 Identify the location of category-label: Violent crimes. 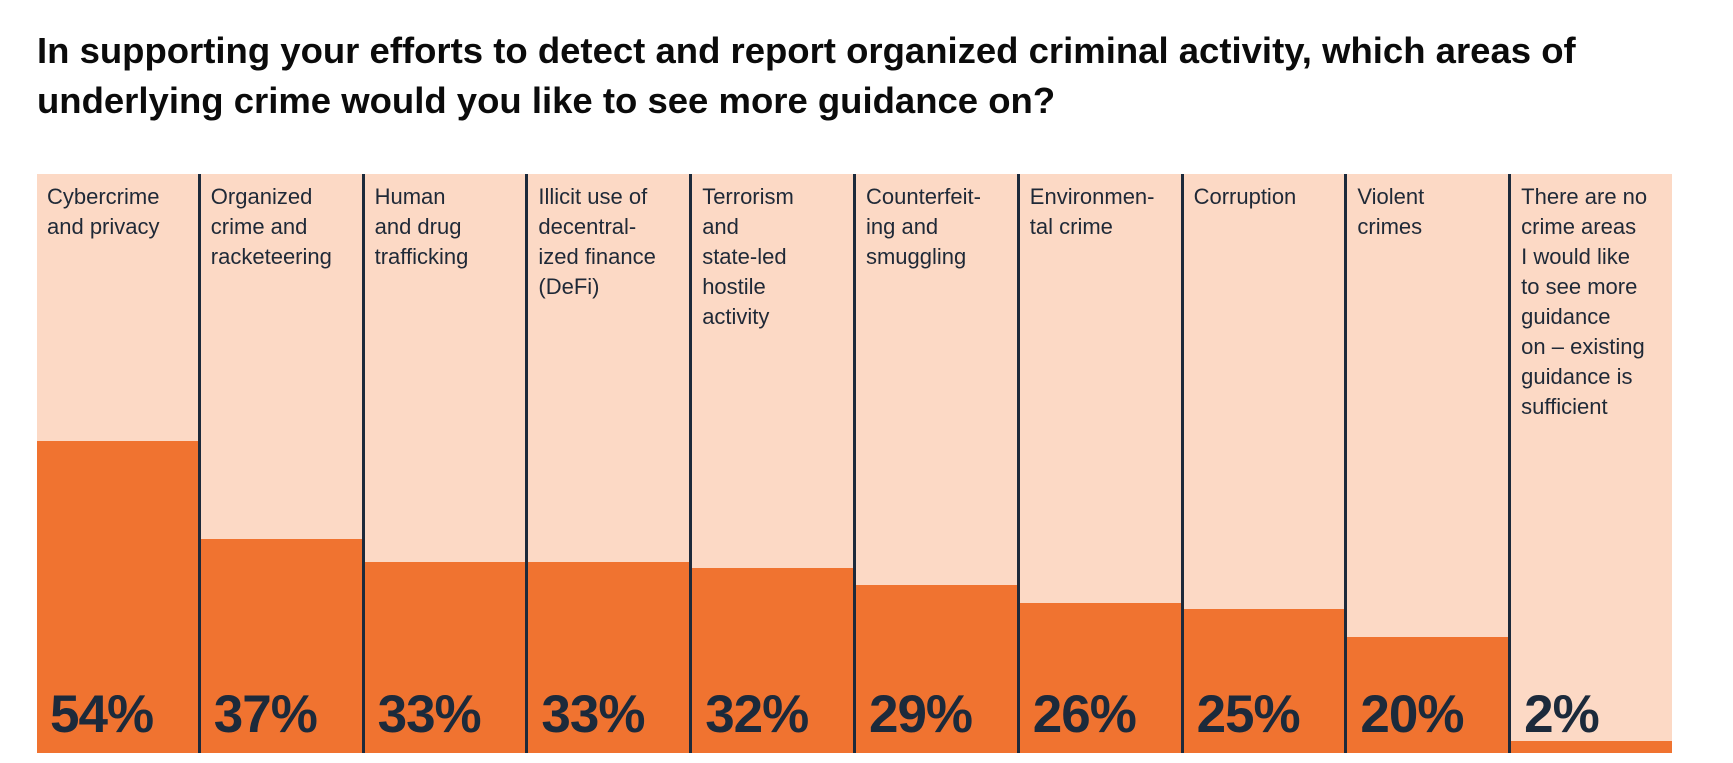
(1391, 211).